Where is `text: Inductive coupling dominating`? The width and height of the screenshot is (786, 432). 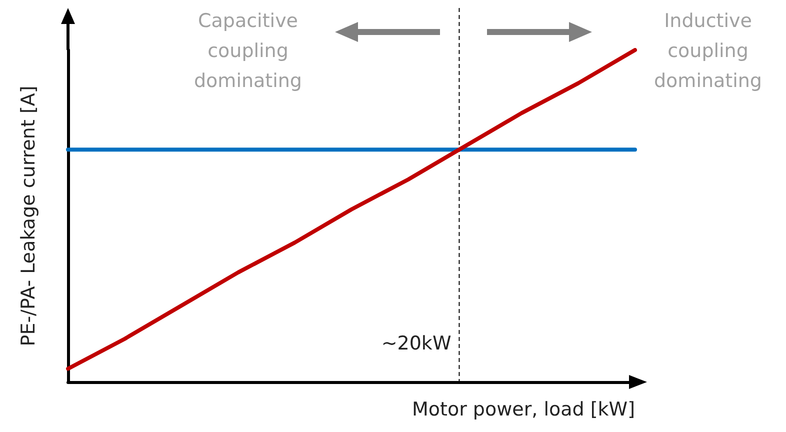 text: Inductive coupling dominating is located at coordinates (708, 51).